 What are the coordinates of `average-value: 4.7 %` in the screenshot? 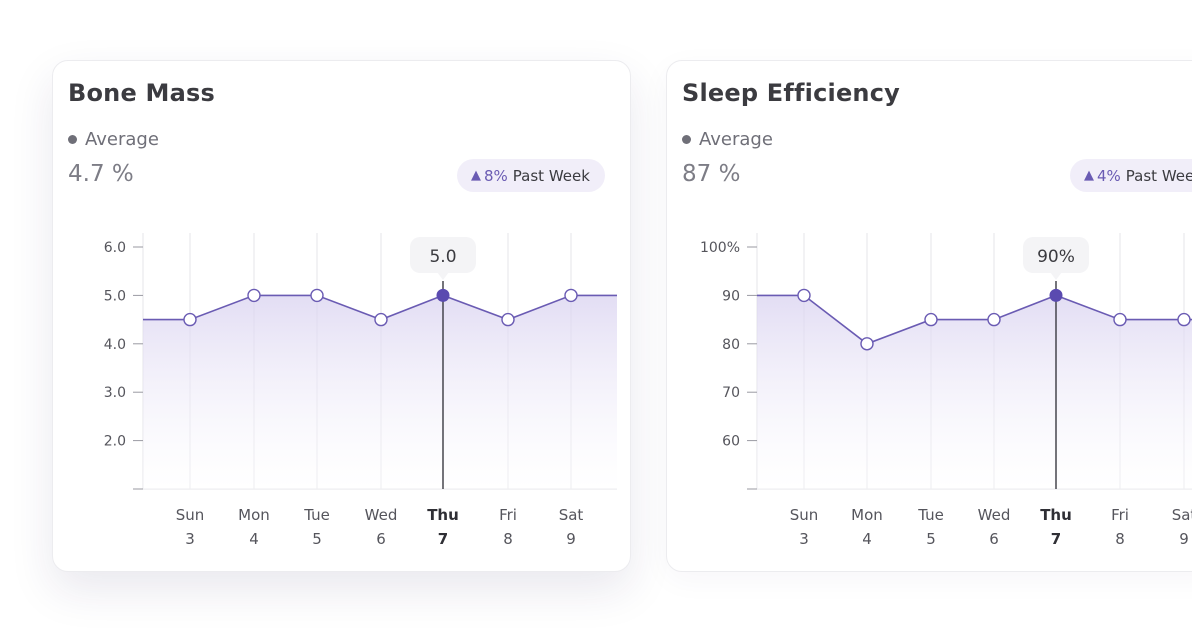 It's located at (101, 174).